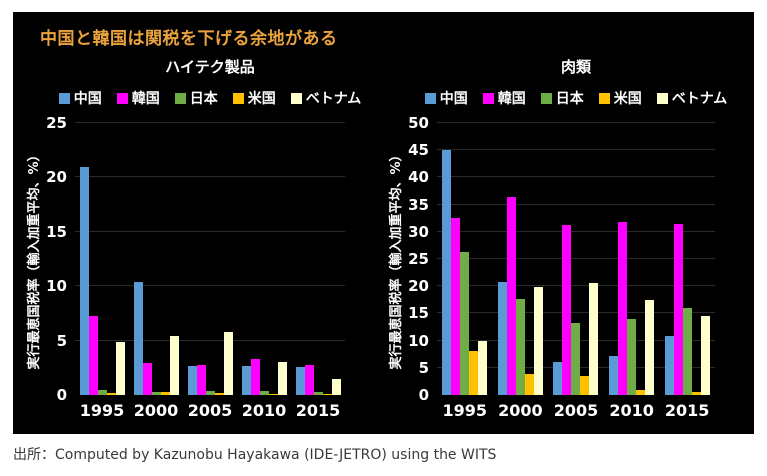 This screenshot has height=476, width=767. I want to click on bar-米国-2015, so click(327, 394).